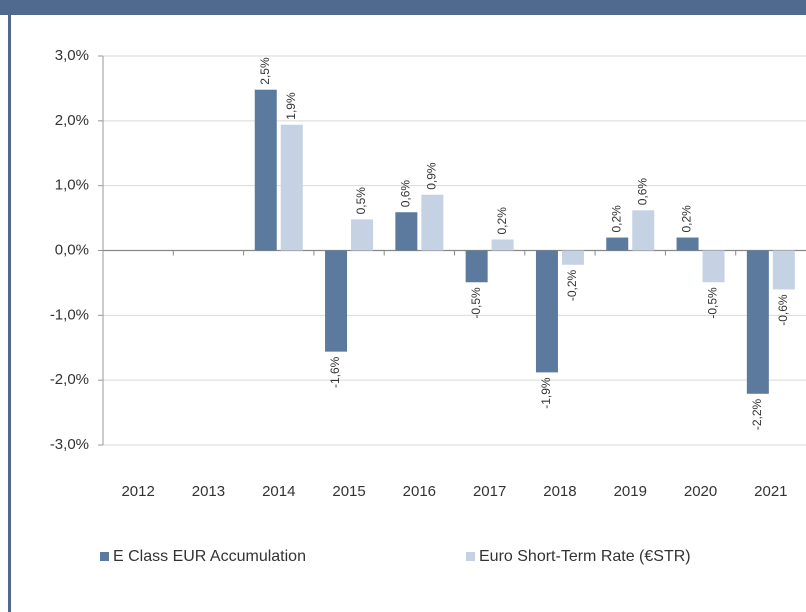 The image size is (806, 612). I want to click on data-label: -1,9%, so click(546, 393).